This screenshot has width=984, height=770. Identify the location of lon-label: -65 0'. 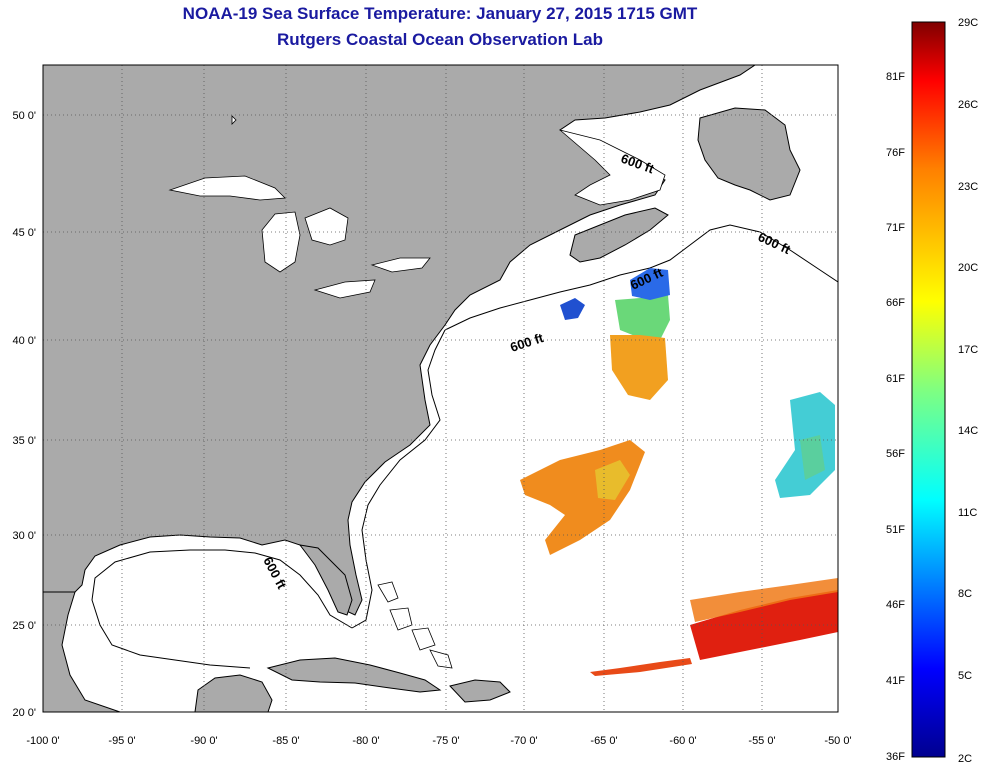
(603, 741).